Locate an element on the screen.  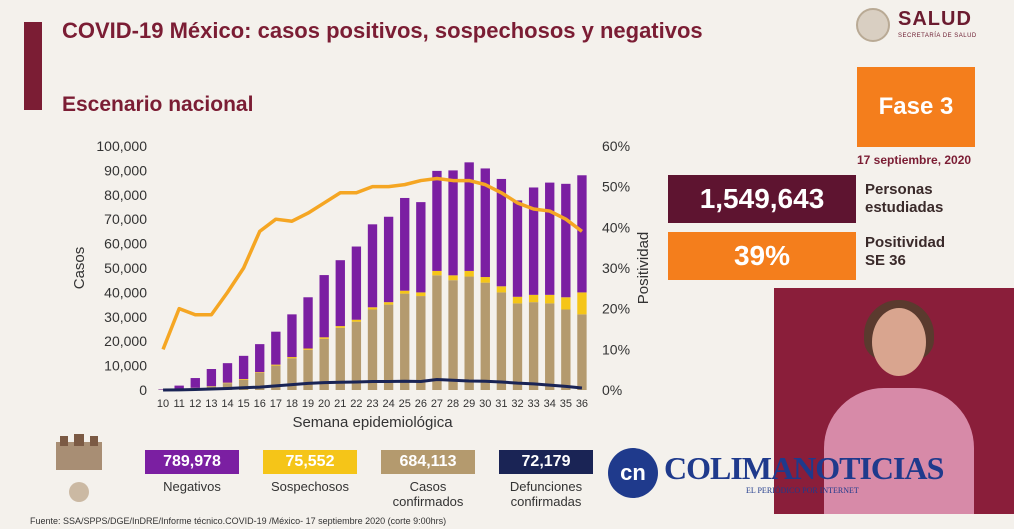
y-tick-label: 0 is located at coordinates (143, 390).